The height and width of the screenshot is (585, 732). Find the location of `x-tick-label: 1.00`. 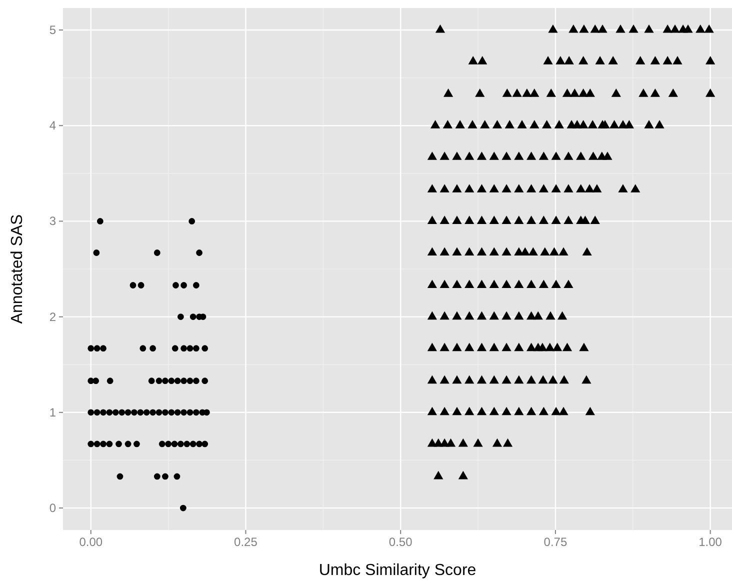

x-tick-label: 1.00 is located at coordinates (710, 542).